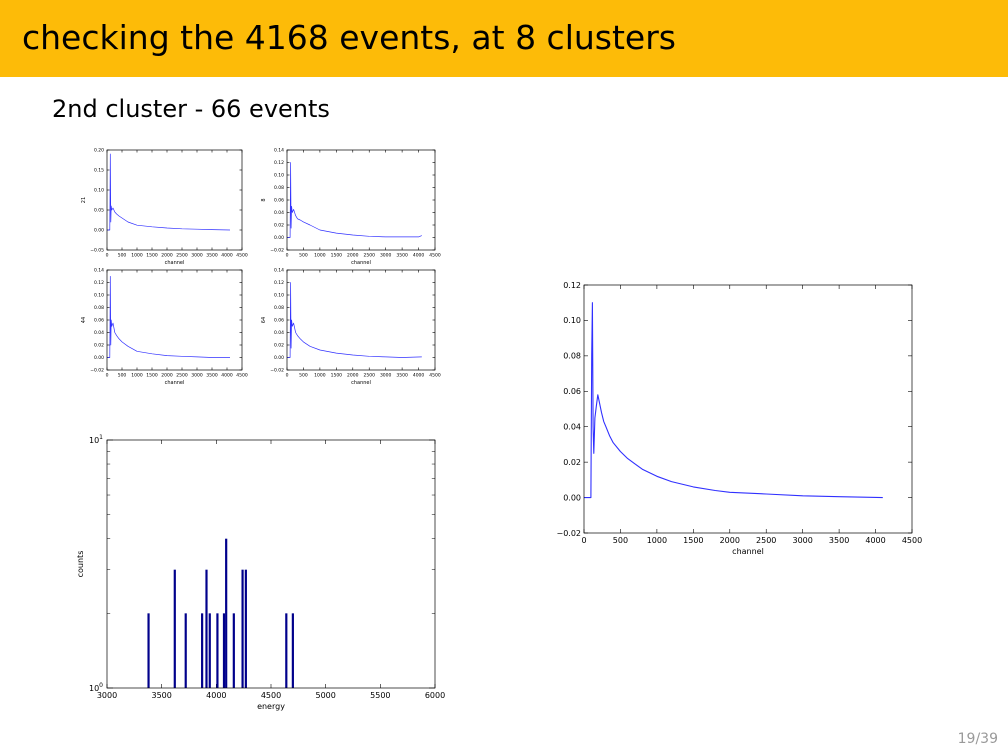  Describe the element at coordinates (402, 256) in the screenshot. I see `small-2-xtick-label: 3500` at that location.